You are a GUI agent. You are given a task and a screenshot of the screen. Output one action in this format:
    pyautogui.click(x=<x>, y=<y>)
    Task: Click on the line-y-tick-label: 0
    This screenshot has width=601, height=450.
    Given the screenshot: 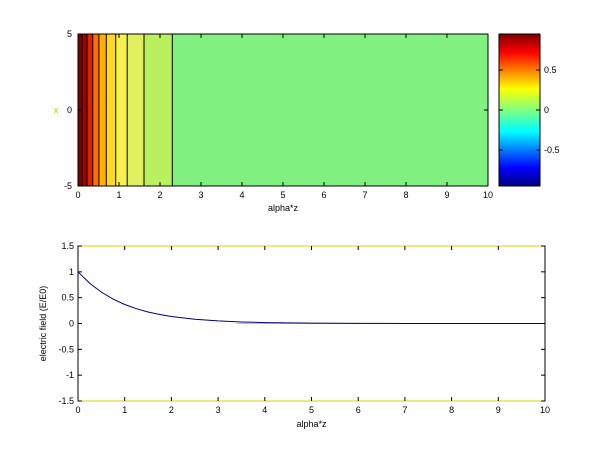 What is the action you would take?
    pyautogui.click(x=71, y=324)
    